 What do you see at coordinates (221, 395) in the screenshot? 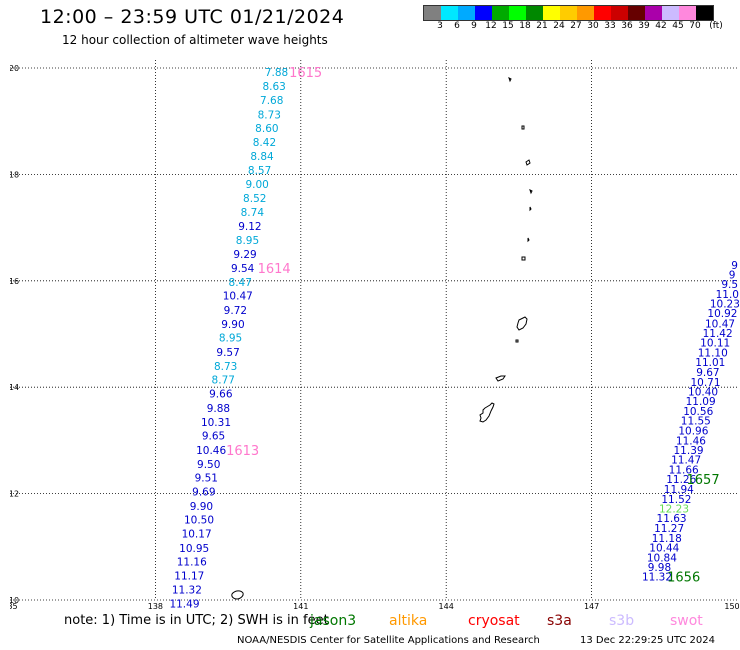
I see `wave-height-label: 9.66` at bounding box center [221, 395].